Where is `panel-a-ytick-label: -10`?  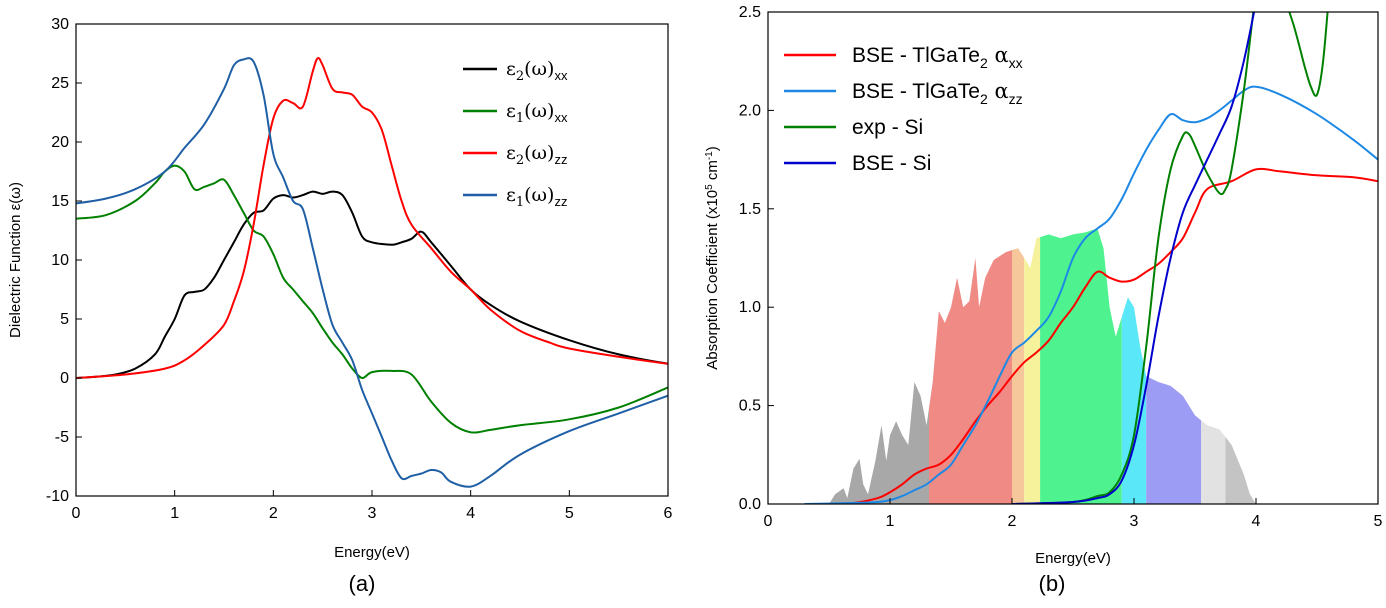
panel-a-ytick-label: -10 is located at coordinates (57, 496).